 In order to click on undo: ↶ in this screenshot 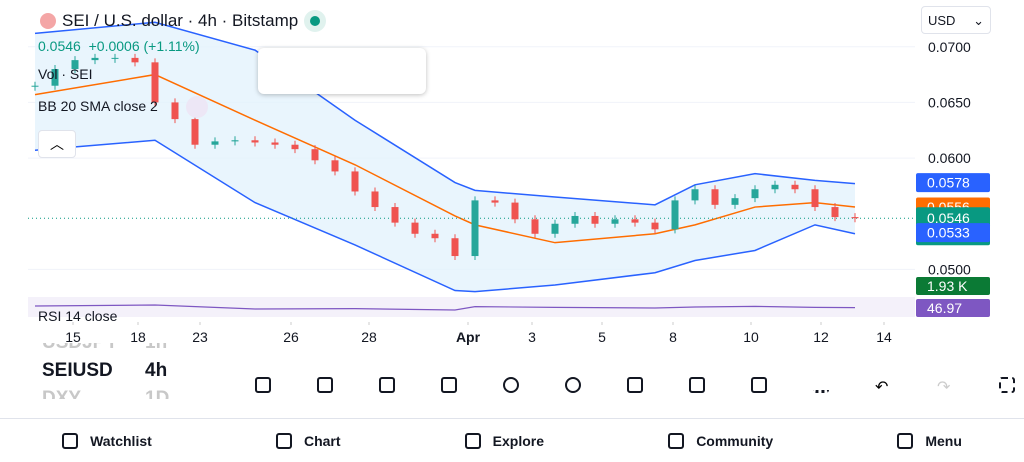, I will do `click(882, 387)`.